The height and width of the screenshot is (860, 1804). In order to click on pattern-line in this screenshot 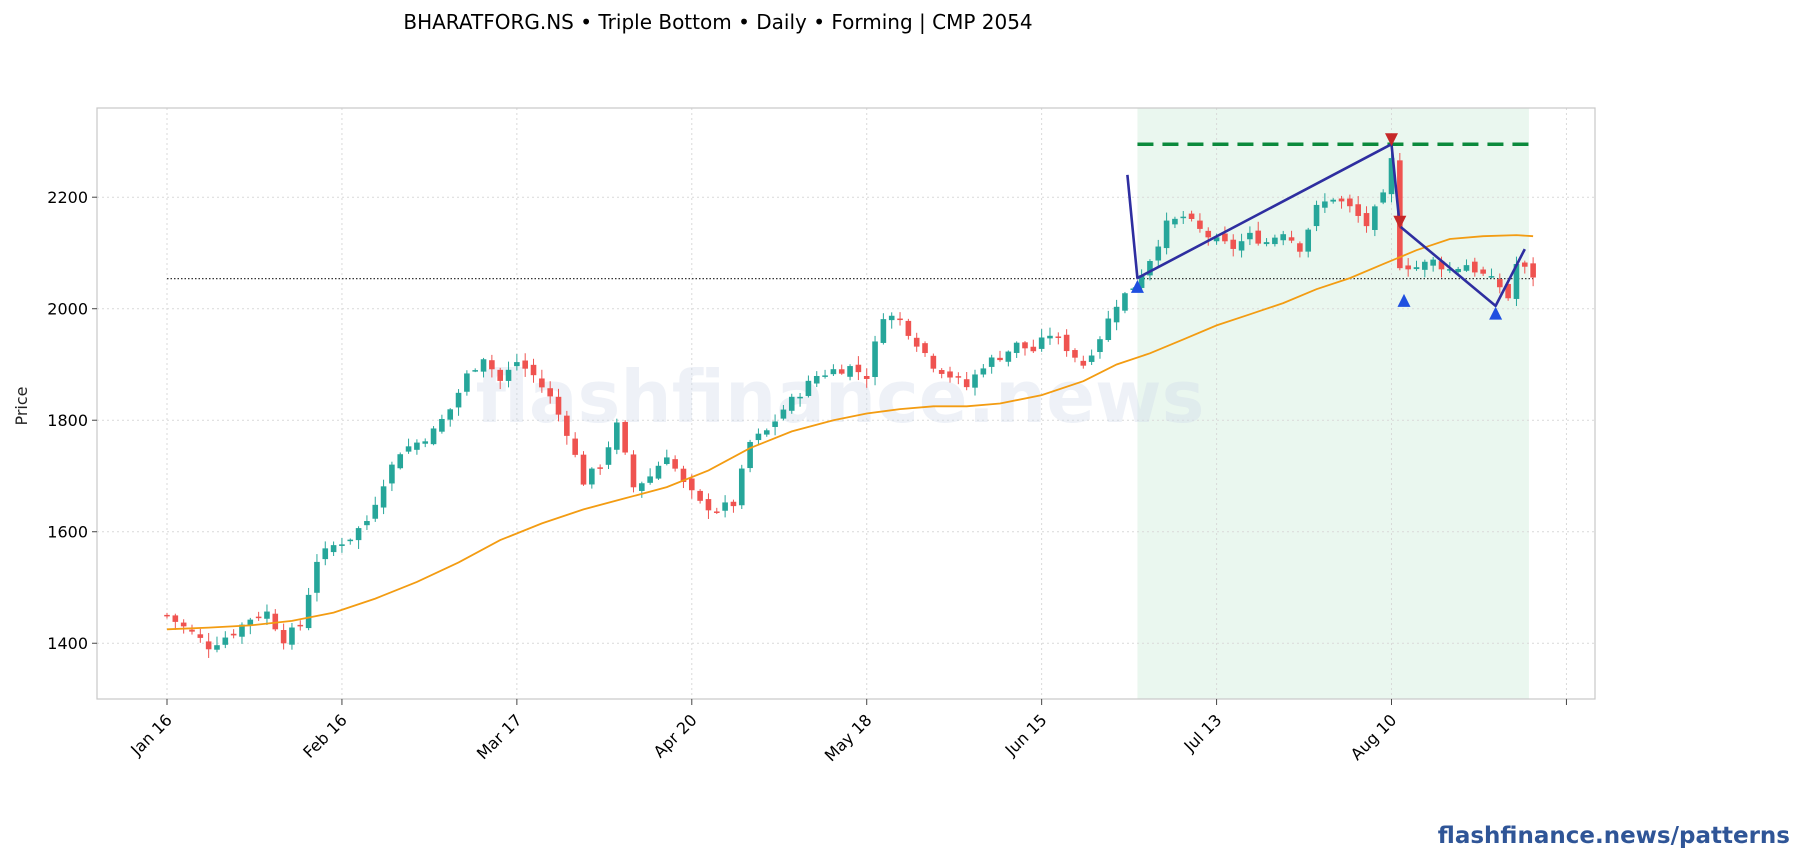, I will do `click(1326, 225)`.